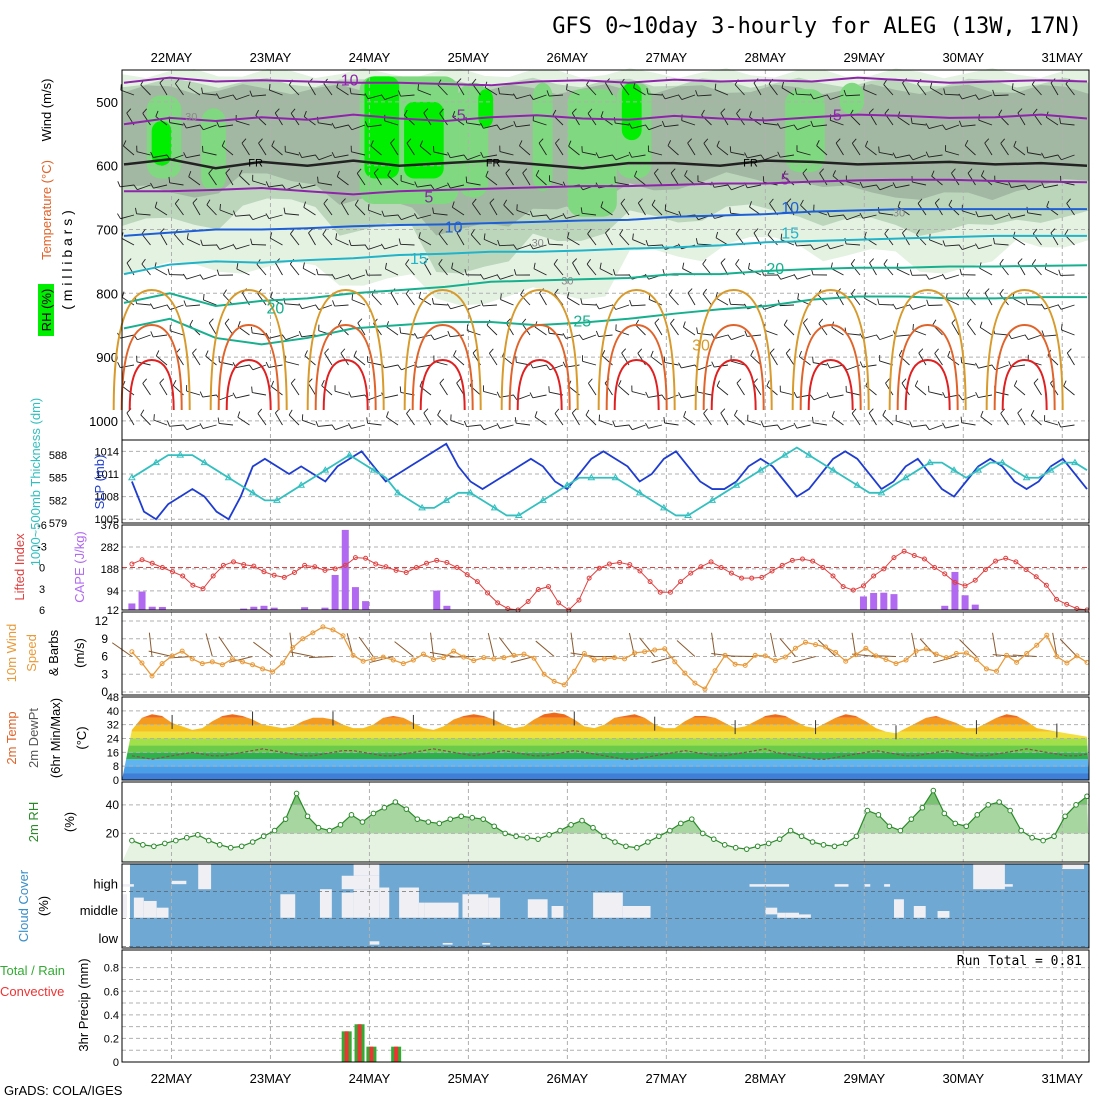 The image size is (1100, 1100). What do you see at coordinates (46, 210) in the screenshot?
I see `temperature-axis-label: Temperature (°C)` at bounding box center [46, 210].